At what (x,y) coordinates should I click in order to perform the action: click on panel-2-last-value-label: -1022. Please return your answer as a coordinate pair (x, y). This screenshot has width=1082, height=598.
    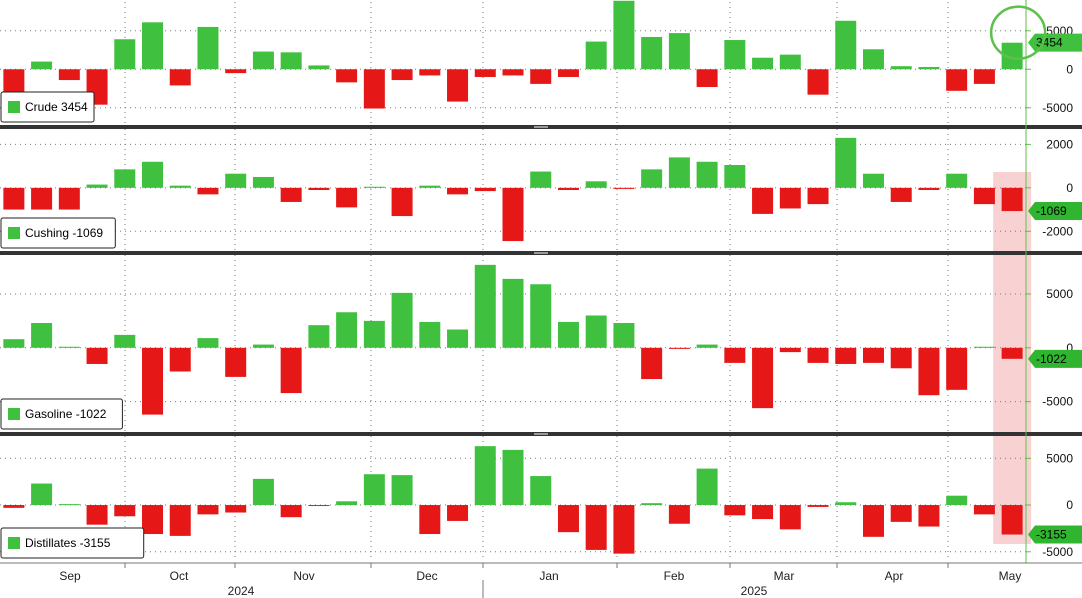
    Looking at the image, I should click on (1051, 359).